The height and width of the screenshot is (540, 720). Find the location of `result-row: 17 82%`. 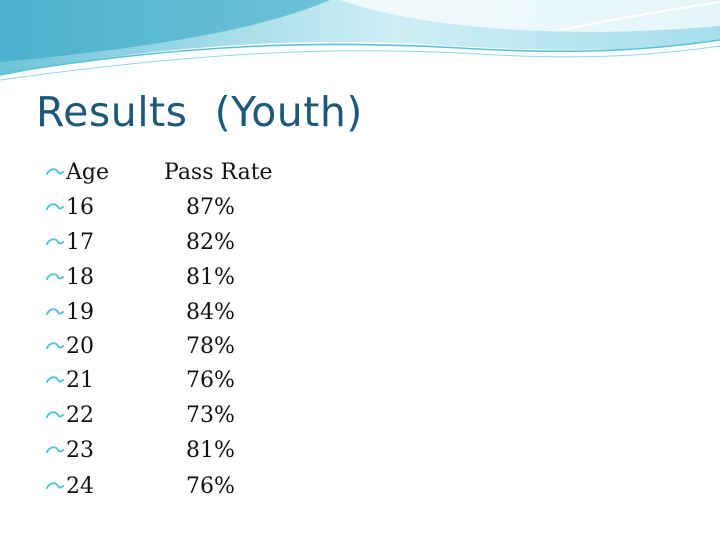

result-row: 17 82% is located at coordinates (196, 243).